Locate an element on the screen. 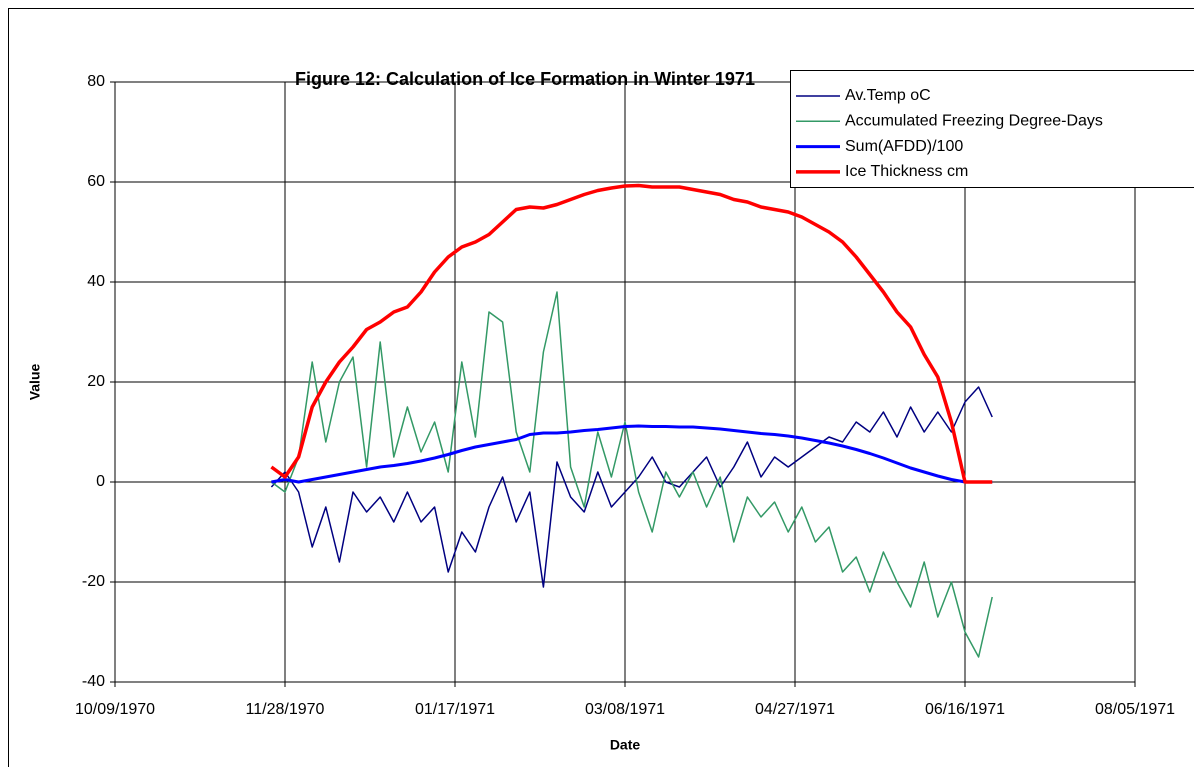  y-axis-label: Value is located at coordinates (35, 382).